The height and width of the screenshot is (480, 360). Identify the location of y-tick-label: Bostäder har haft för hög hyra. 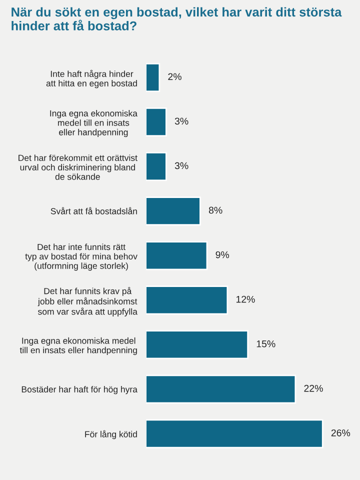
(80, 390).